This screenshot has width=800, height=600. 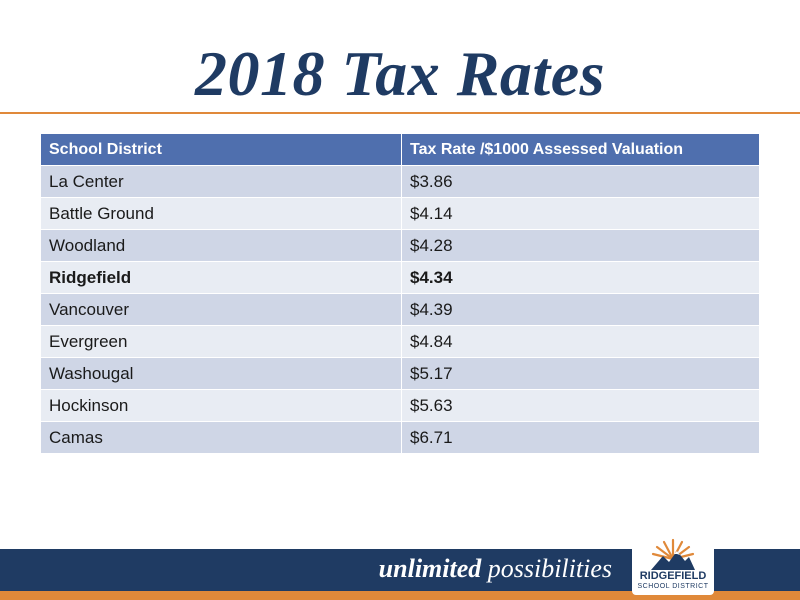 What do you see at coordinates (221, 405) in the screenshot?
I see `district-cell: Hockinson` at bounding box center [221, 405].